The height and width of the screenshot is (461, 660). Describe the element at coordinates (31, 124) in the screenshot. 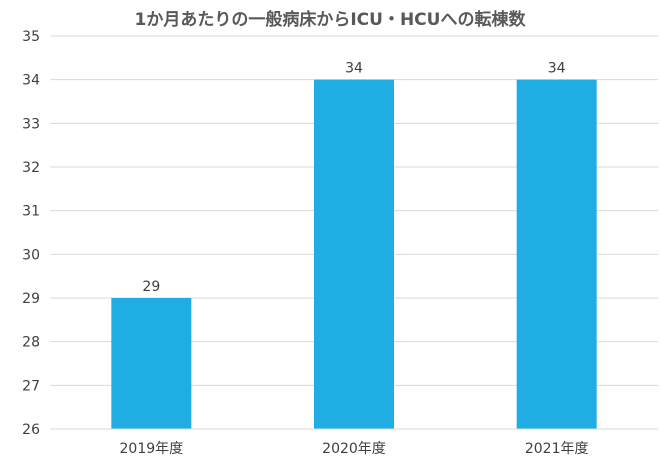

I see `y-tick-label: 33` at that location.